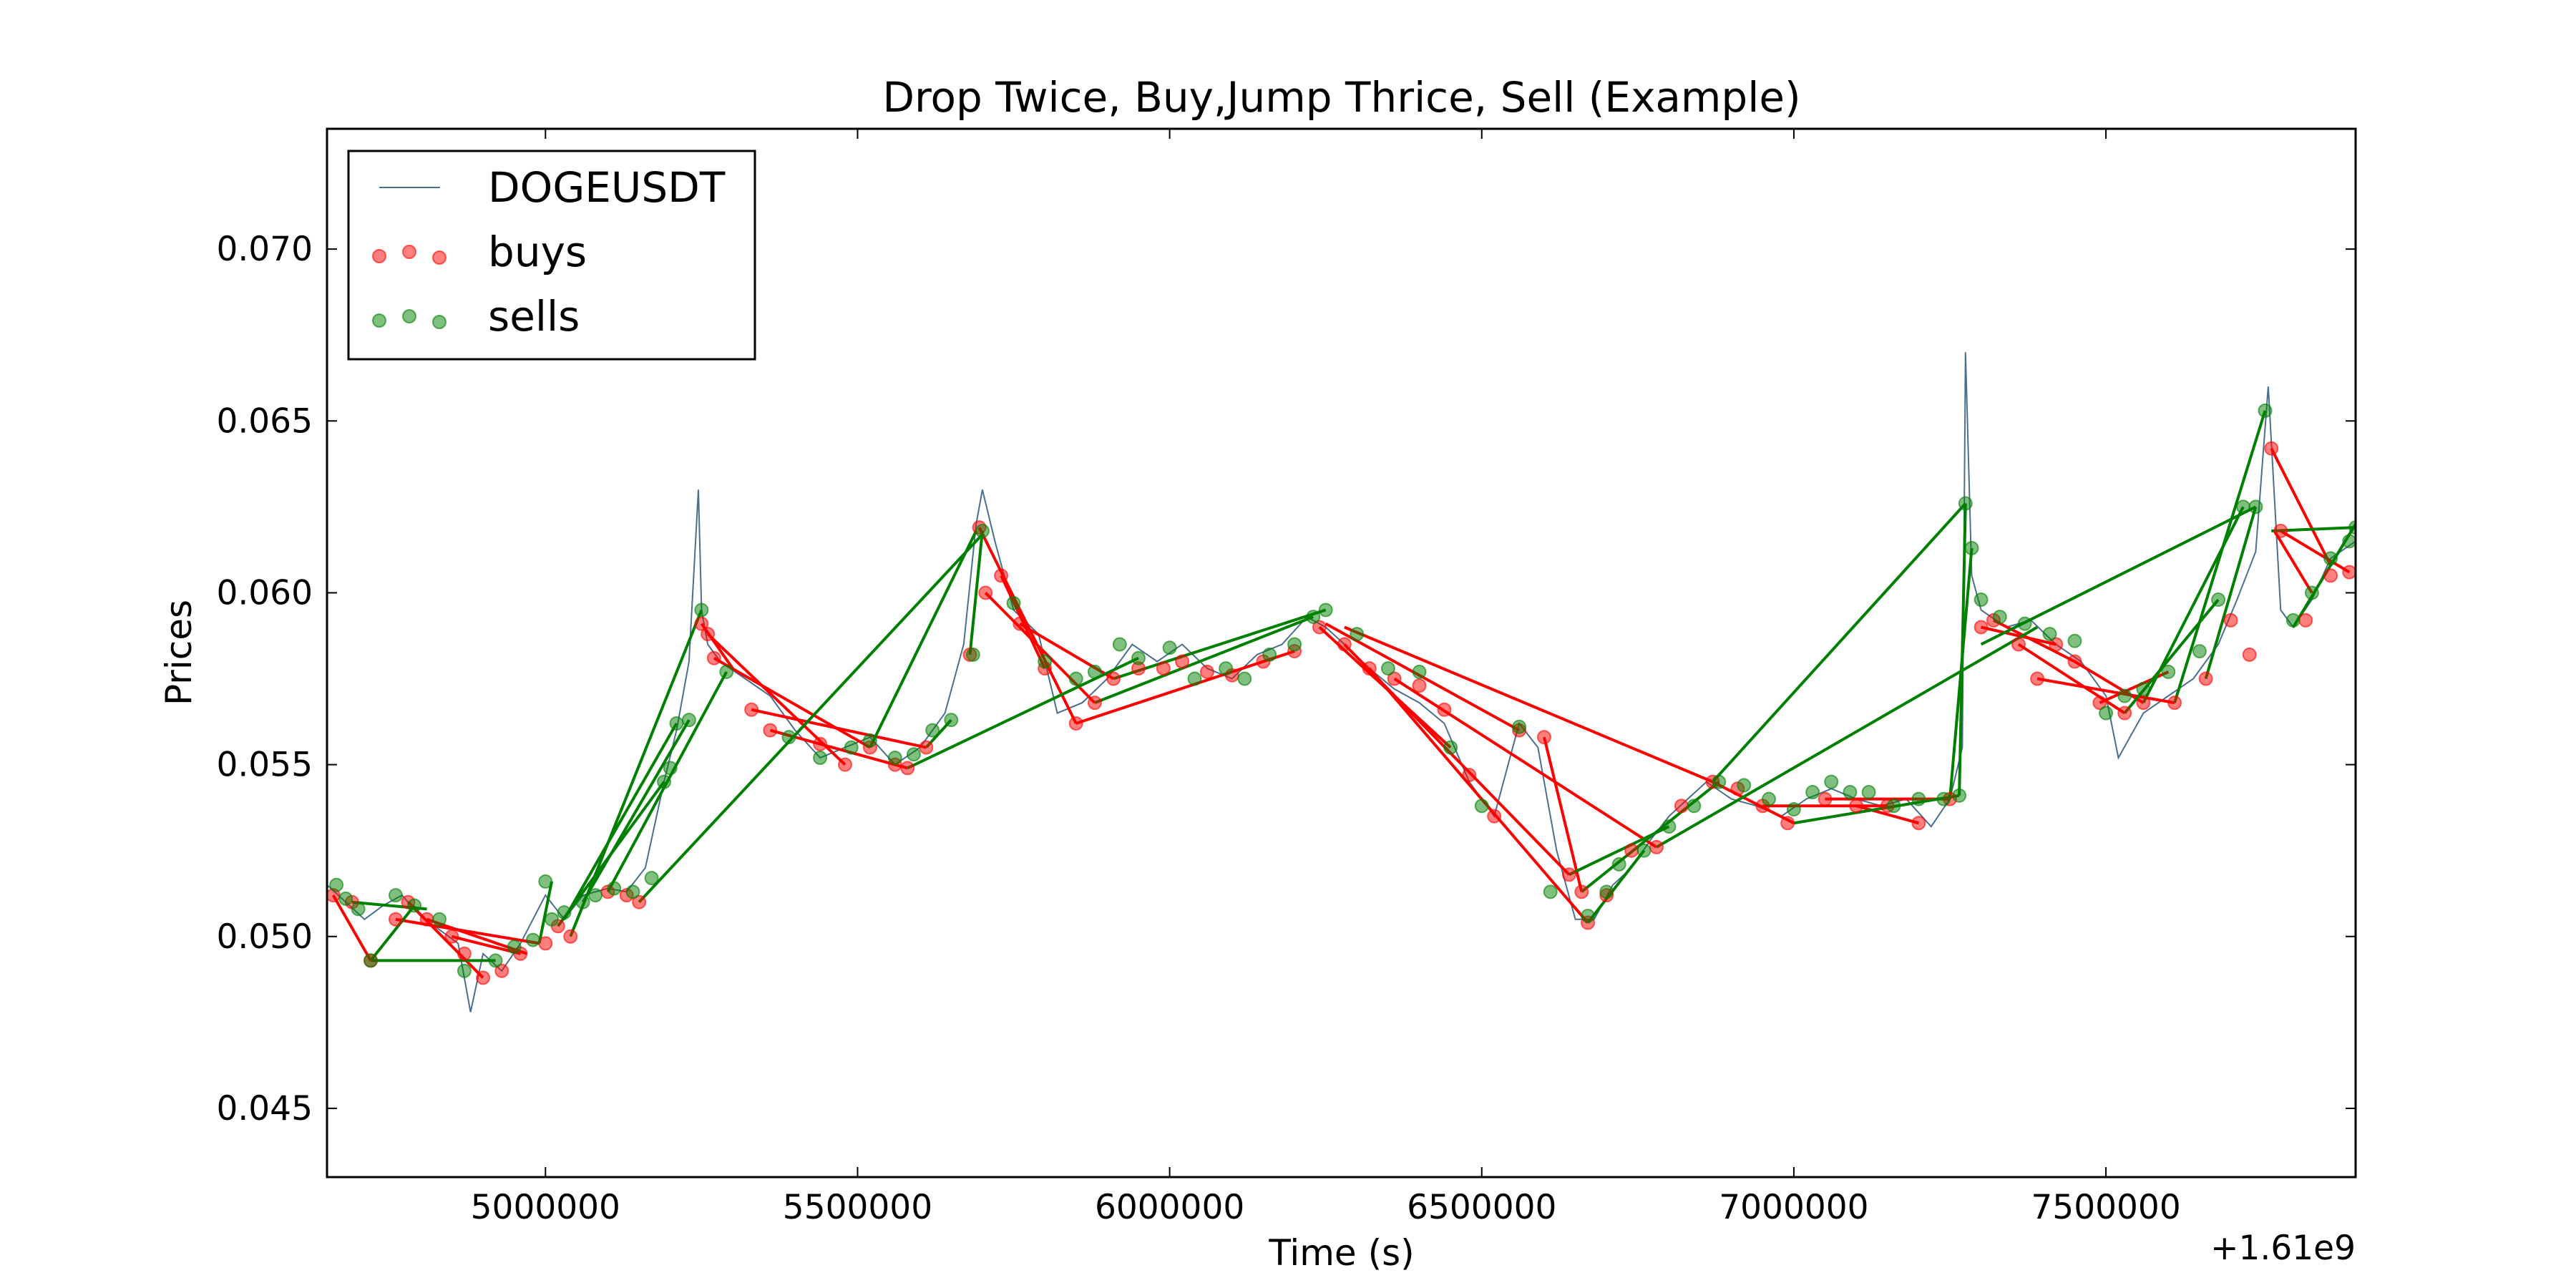 The height and width of the screenshot is (1288, 2576). I want to click on legend-label-buys: buys, so click(537, 252).